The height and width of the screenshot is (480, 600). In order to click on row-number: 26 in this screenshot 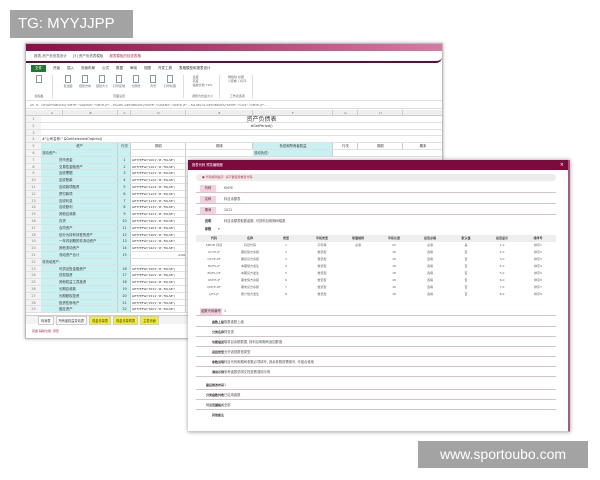, I will do `click(33, 289)`.